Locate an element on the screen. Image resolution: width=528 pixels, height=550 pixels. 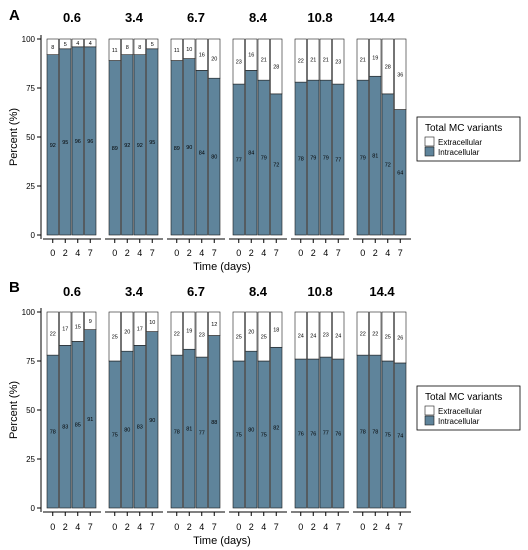
facet-title: 8.4 is located at coordinates (258, 17).